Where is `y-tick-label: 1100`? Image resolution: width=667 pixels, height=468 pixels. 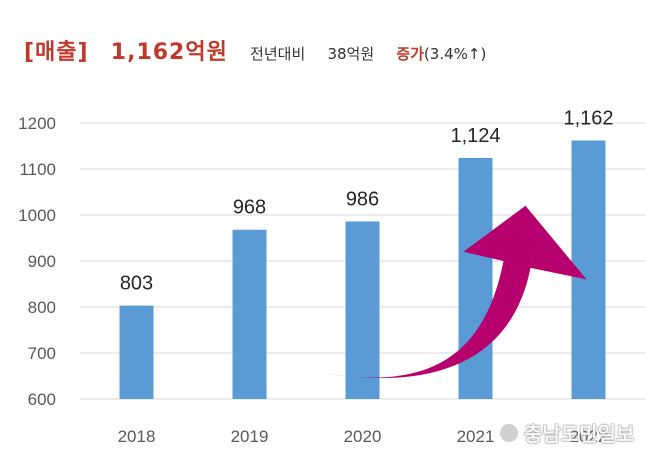 y-tick-label: 1100 is located at coordinates (37, 169).